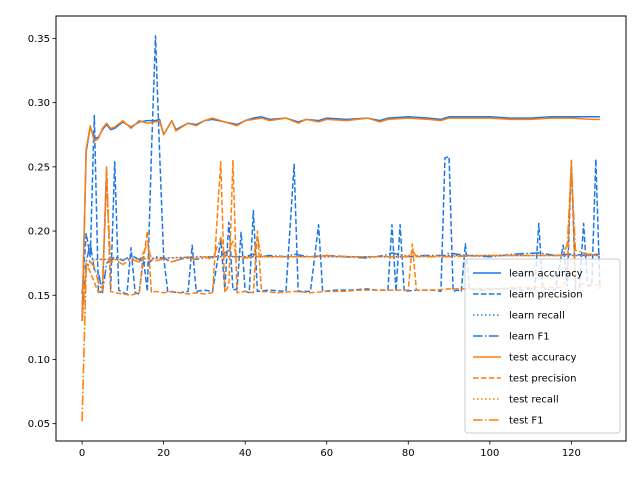 The image size is (640, 480). Describe the element at coordinates (543, 358) in the screenshot. I see `legend-label: test accuracy` at that location.